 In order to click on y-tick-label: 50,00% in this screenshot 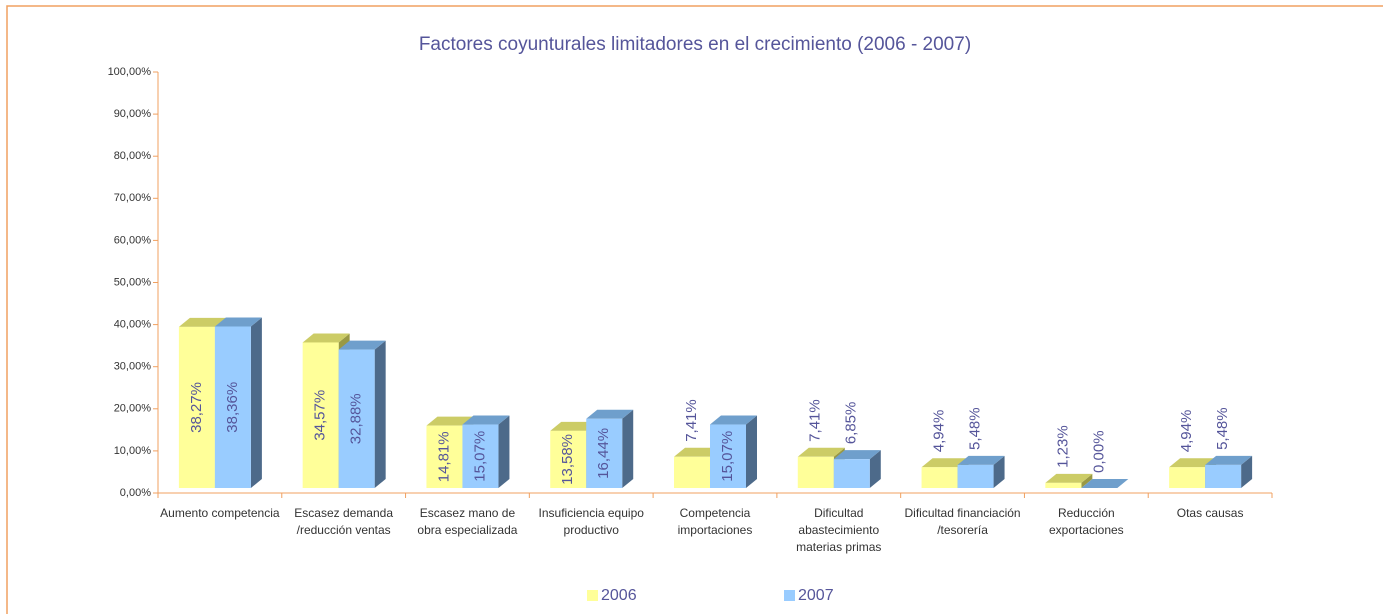, I will do `click(133, 282)`.